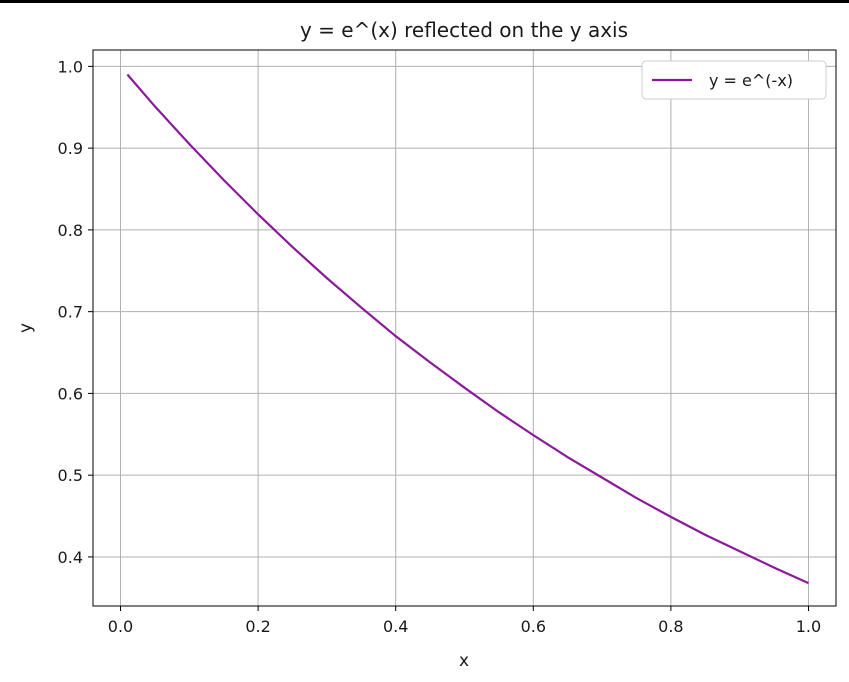 This screenshot has height=682, width=849. What do you see at coordinates (120, 626) in the screenshot?
I see `x-tick-label: 0.0` at bounding box center [120, 626].